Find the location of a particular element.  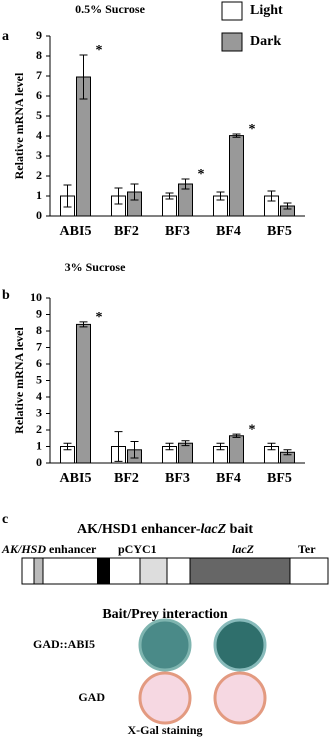

diagram-title: AK/HSD1 enhancer-lacZ bait is located at coordinates (165, 529).